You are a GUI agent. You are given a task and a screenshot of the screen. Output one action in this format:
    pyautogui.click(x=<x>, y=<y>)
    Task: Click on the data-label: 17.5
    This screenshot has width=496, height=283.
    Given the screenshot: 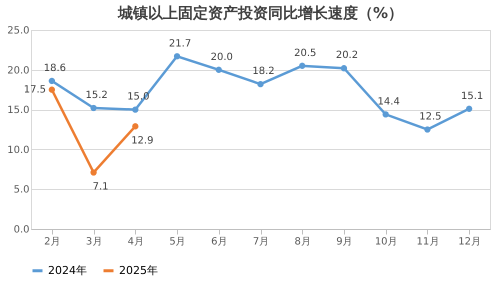 What is the action you would take?
    pyautogui.click(x=35, y=90)
    